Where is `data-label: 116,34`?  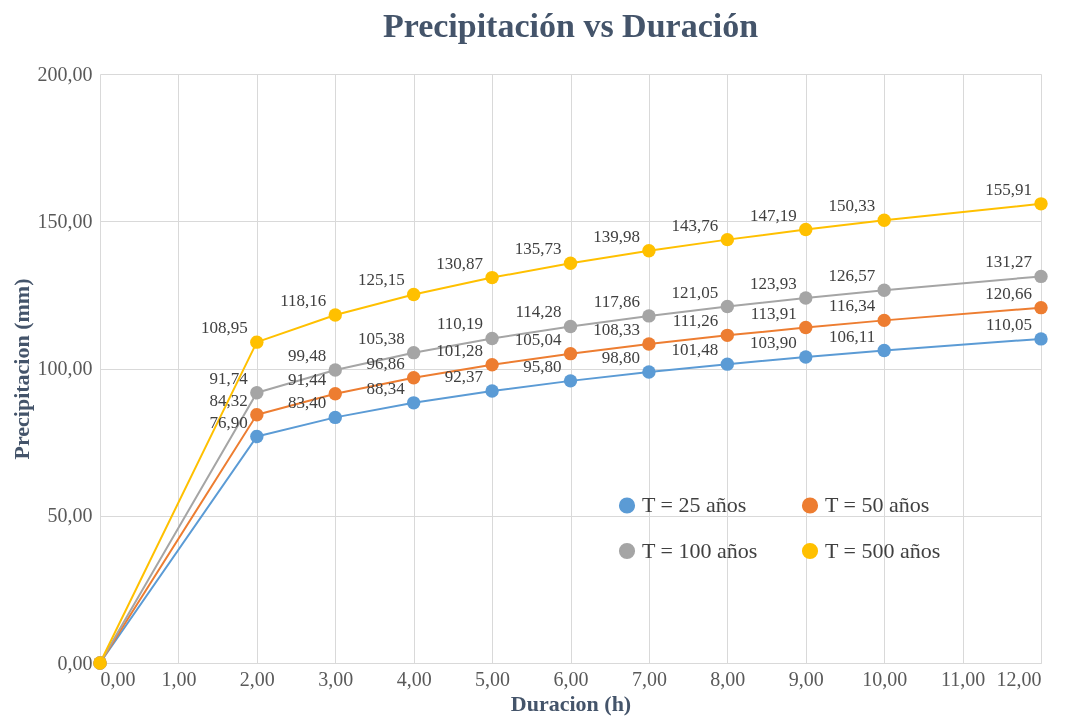 data-label: 116,34 is located at coordinates (852, 306).